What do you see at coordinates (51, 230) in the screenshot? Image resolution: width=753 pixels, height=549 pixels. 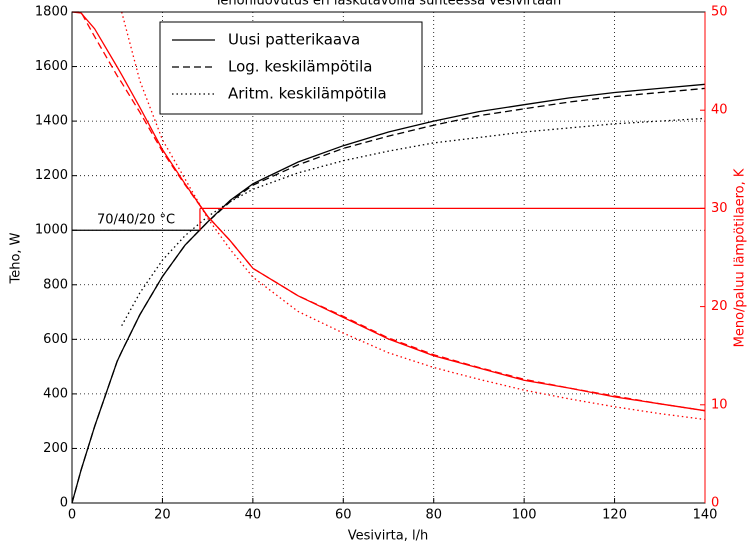 I see `y-tick-label: 1000` at bounding box center [51, 230].